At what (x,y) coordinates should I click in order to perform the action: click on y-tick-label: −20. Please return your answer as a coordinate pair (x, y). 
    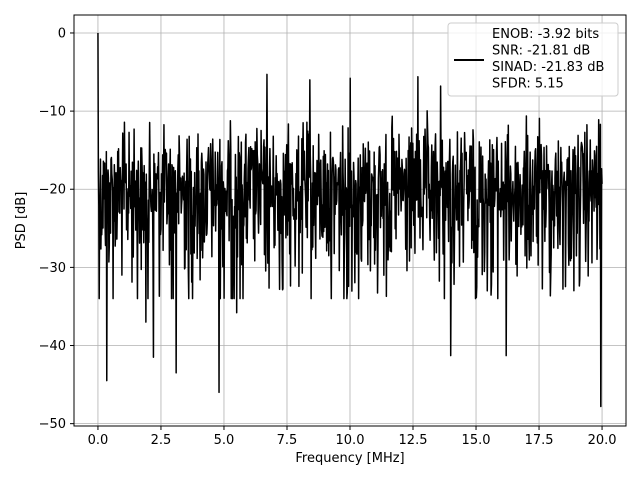
    Looking at the image, I should click on (52, 190).